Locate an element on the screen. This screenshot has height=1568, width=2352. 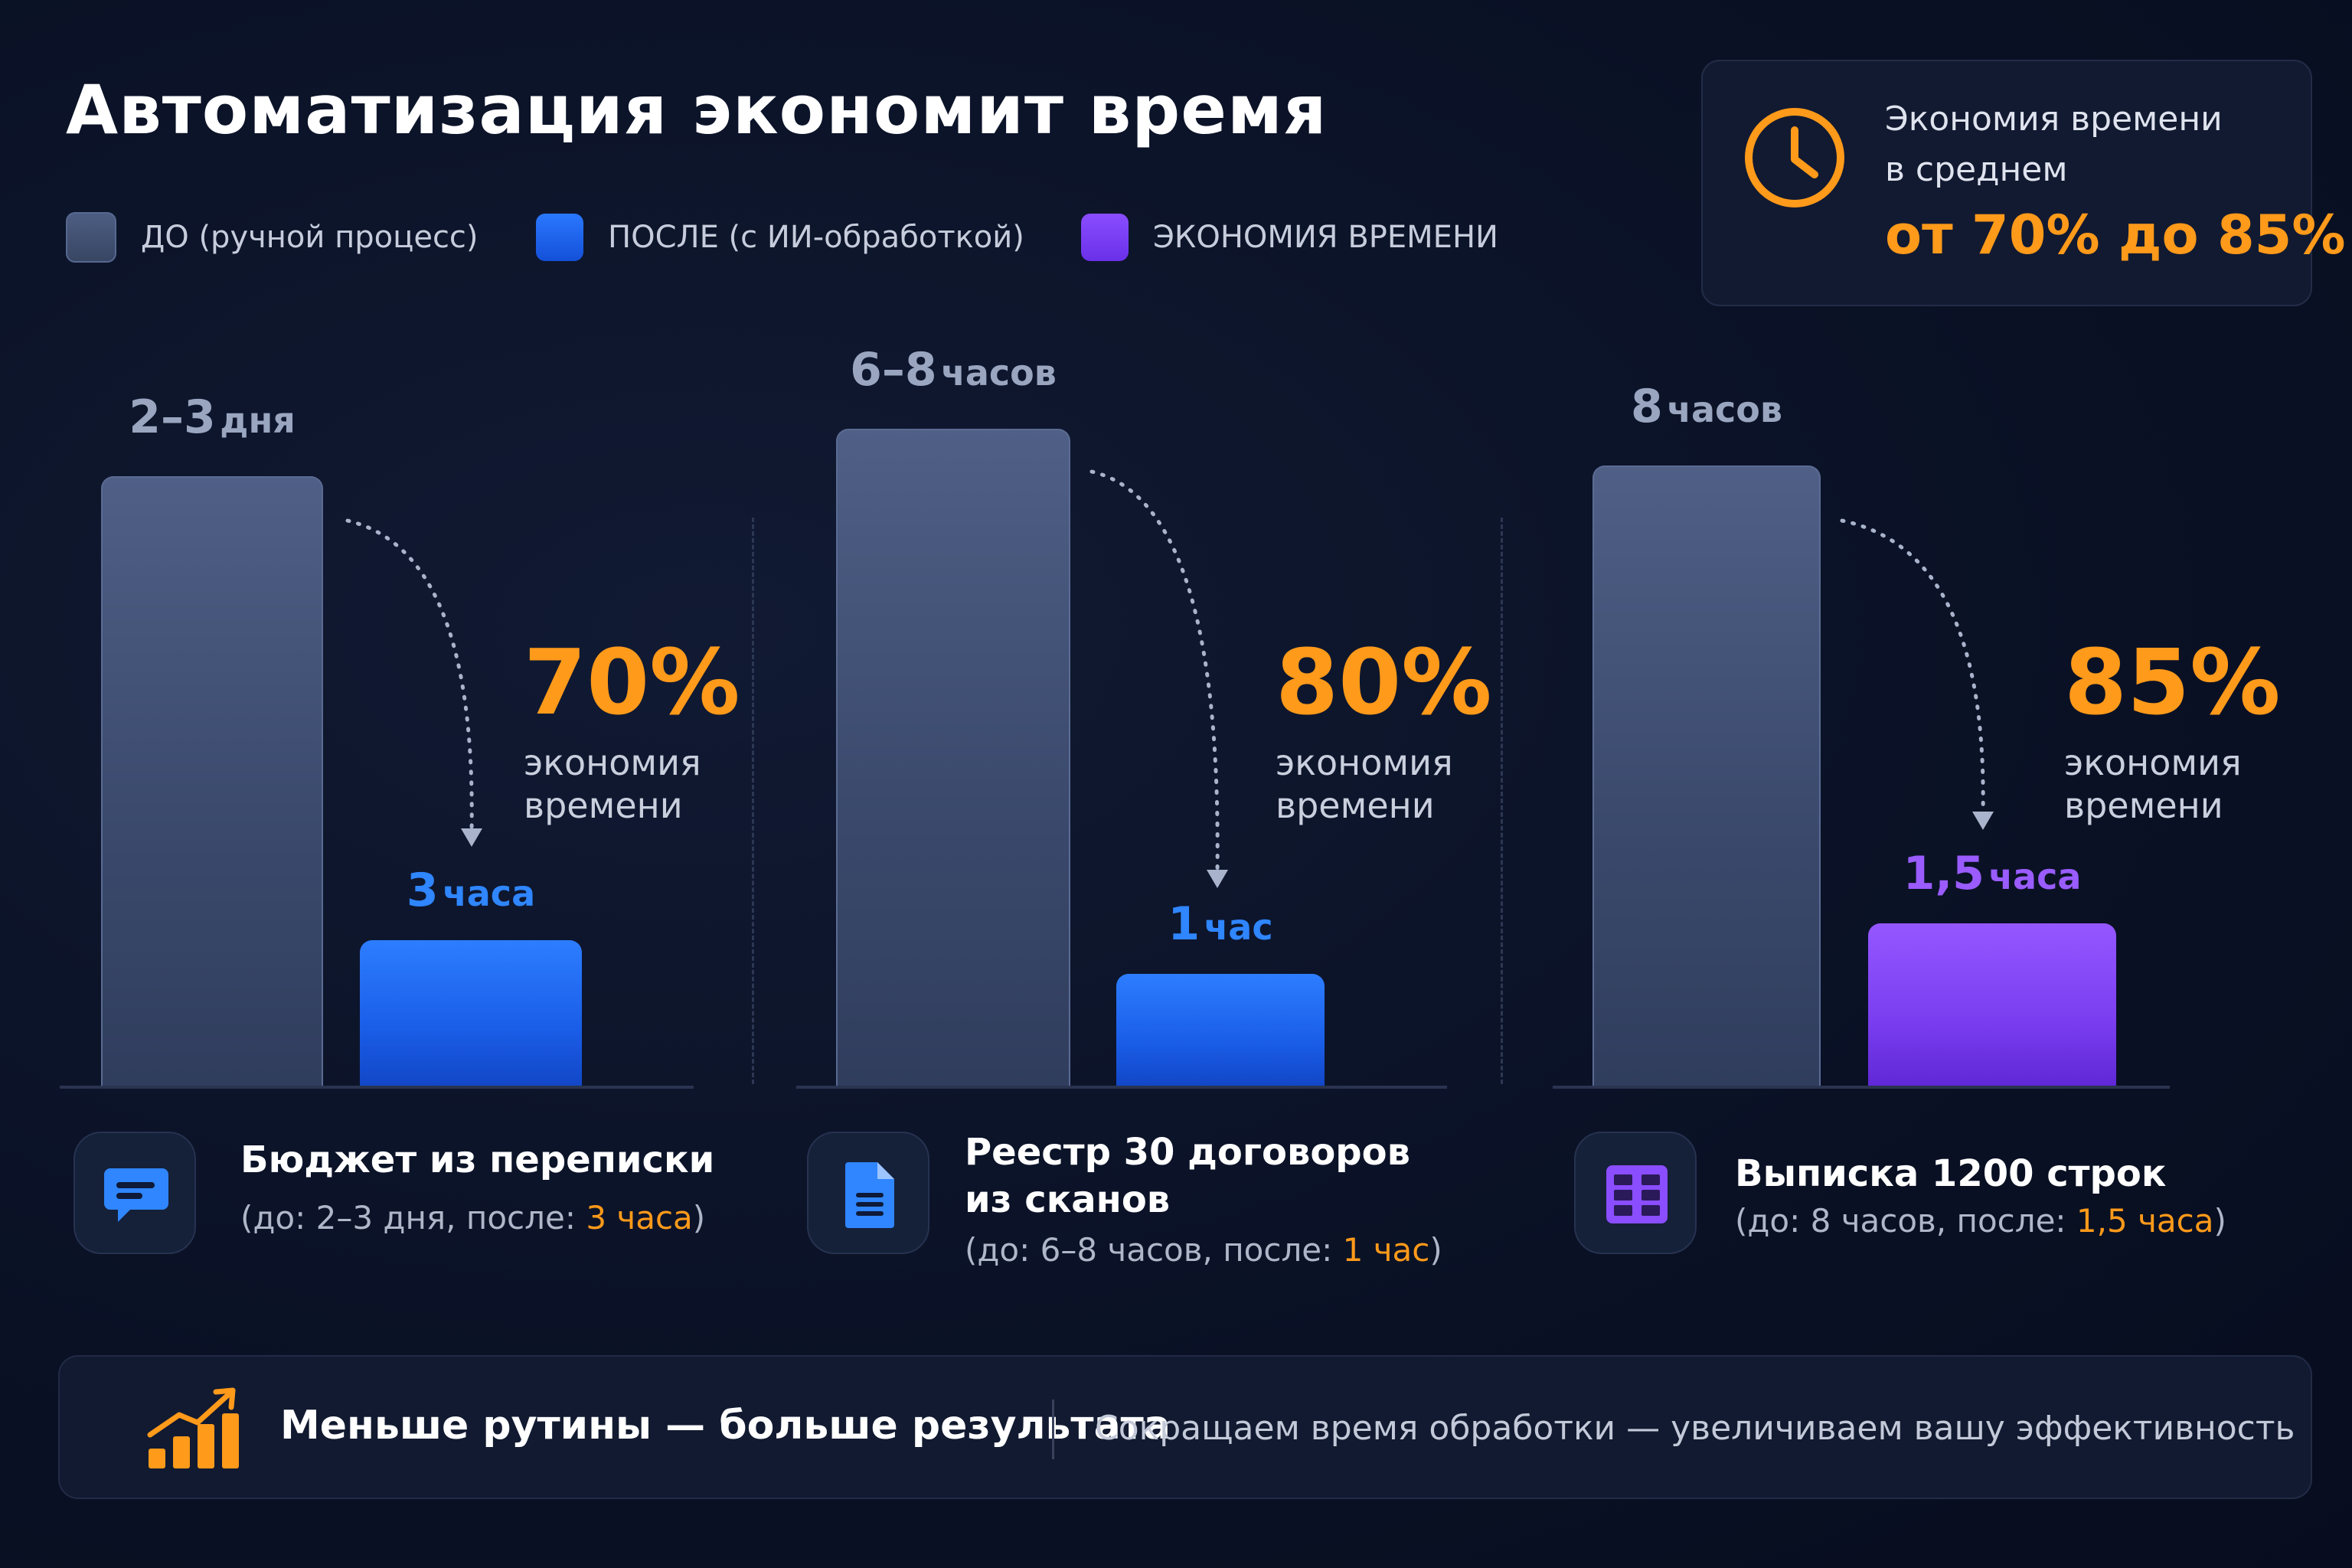
legend-item-before: ДО (ручной процесс) is located at coordinates (272, 237).